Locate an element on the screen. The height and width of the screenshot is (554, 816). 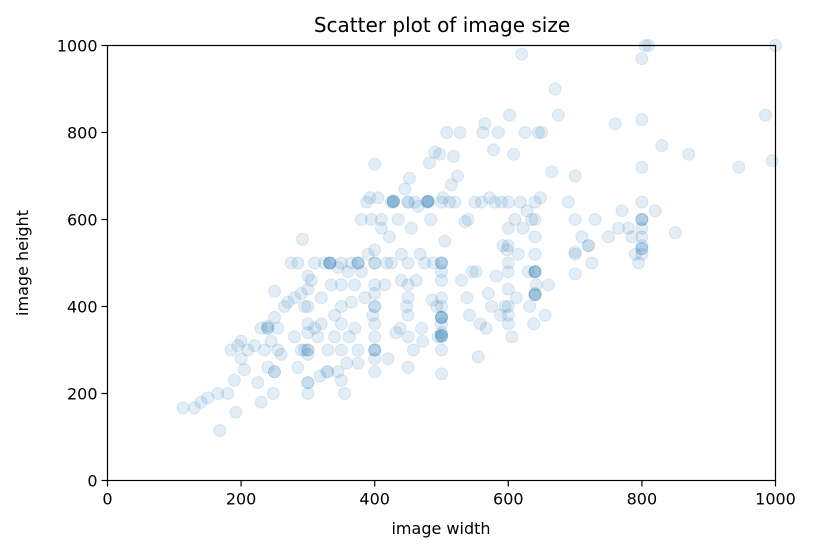
y-axis-label: image height is located at coordinates (22, 263).